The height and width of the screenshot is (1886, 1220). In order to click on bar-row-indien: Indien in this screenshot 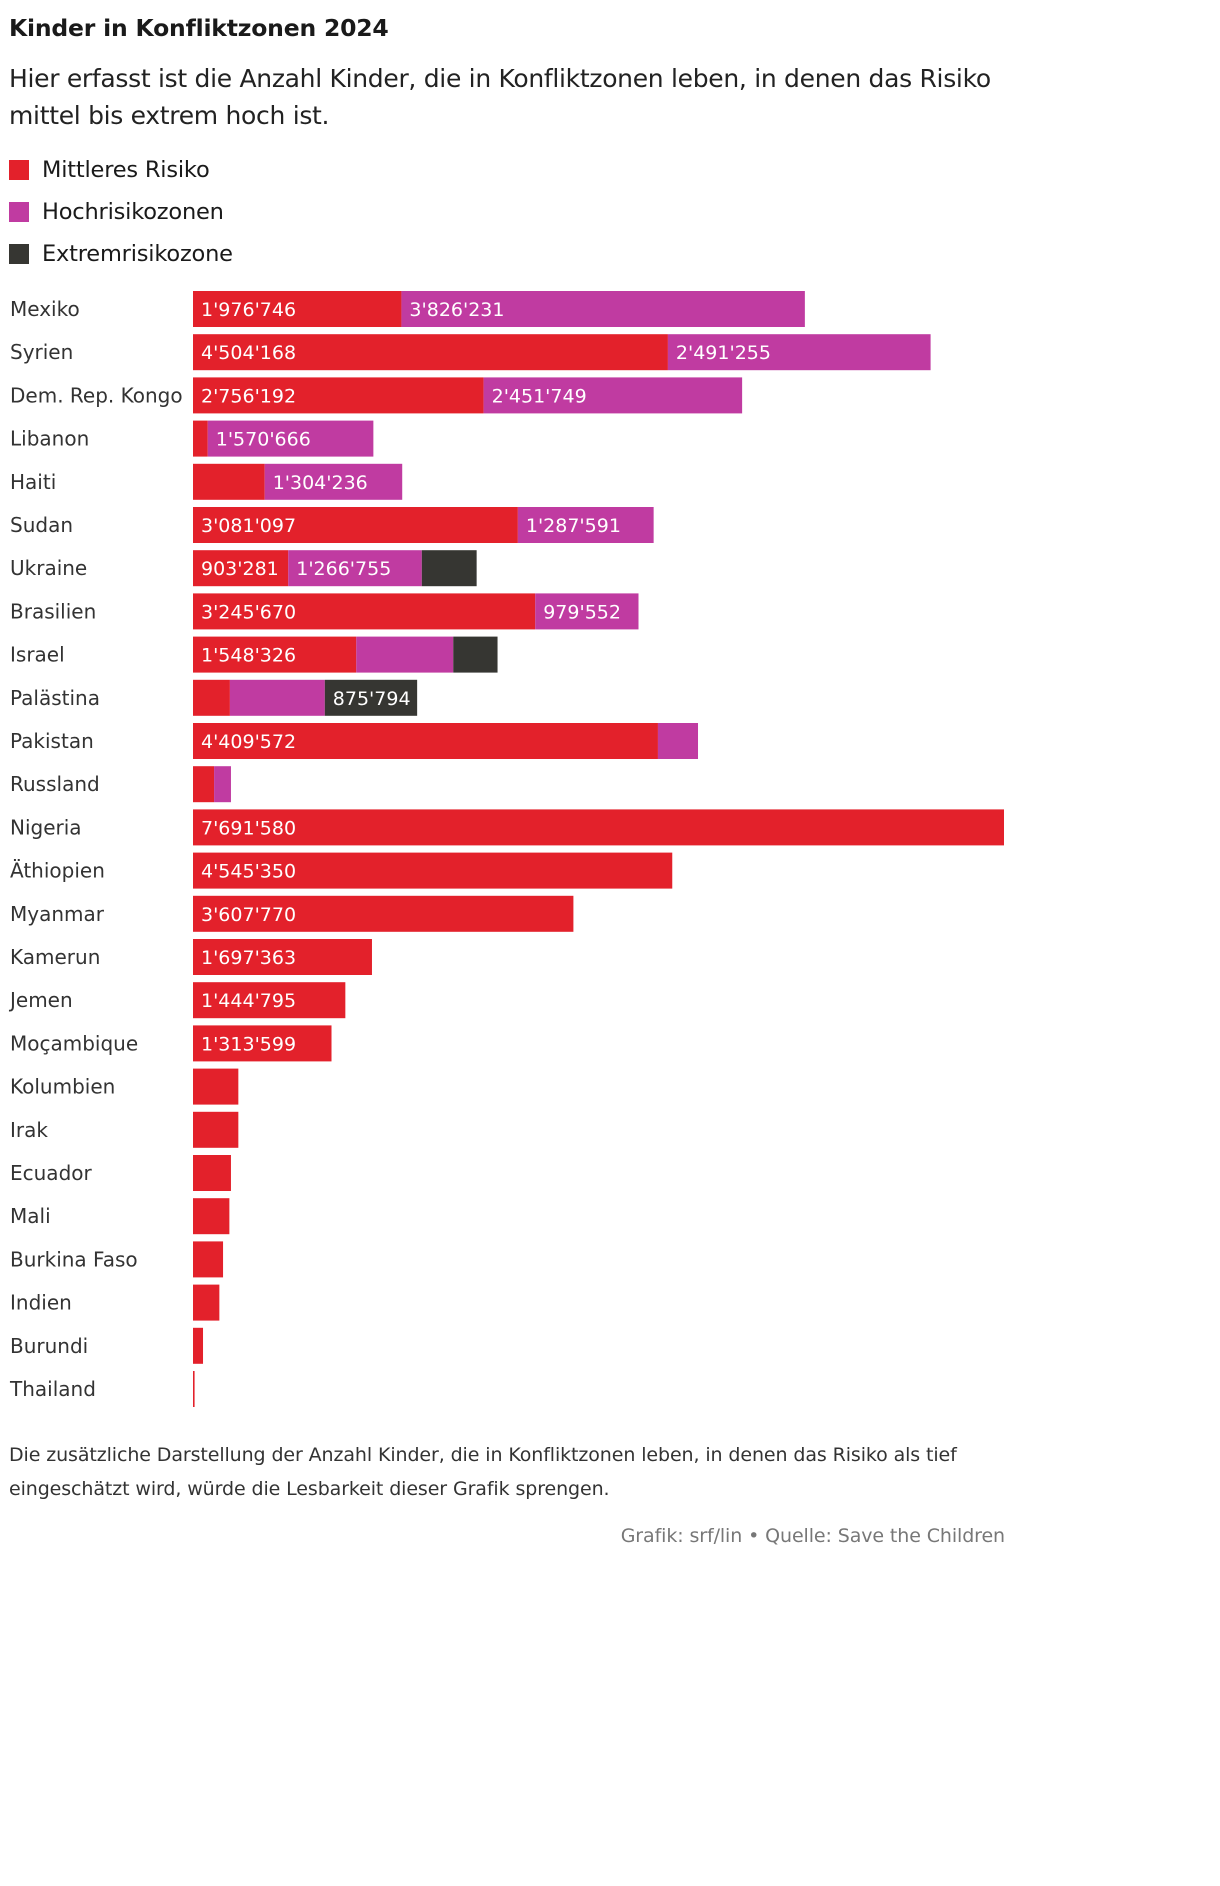, I will do `click(115, 1302)`.